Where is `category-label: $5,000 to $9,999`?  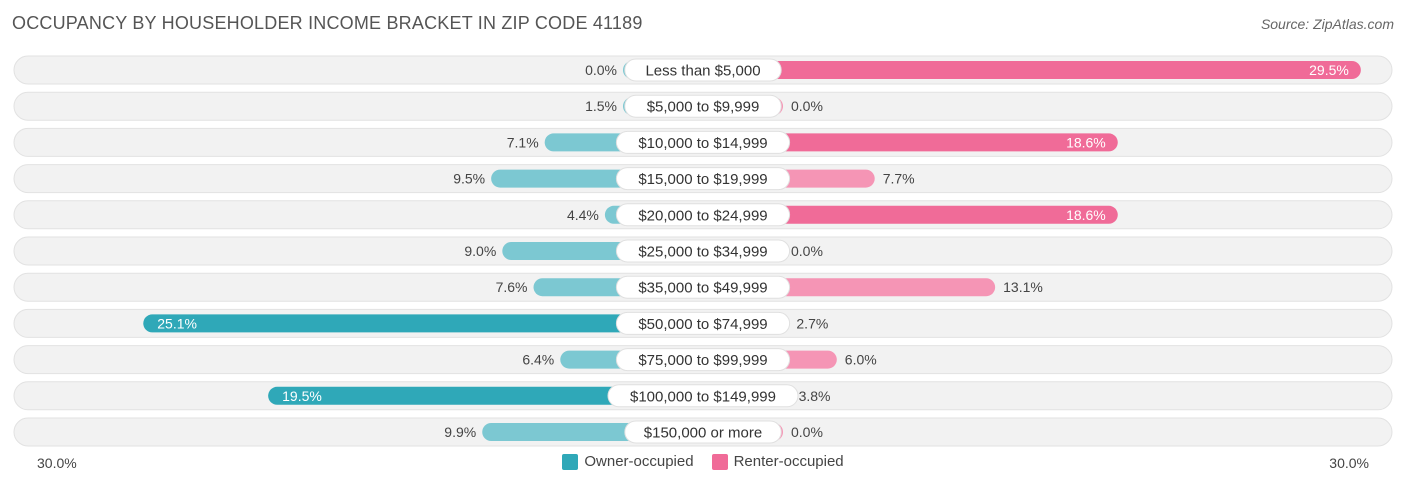 category-label: $5,000 to $9,999 is located at coordinates (703, 107).